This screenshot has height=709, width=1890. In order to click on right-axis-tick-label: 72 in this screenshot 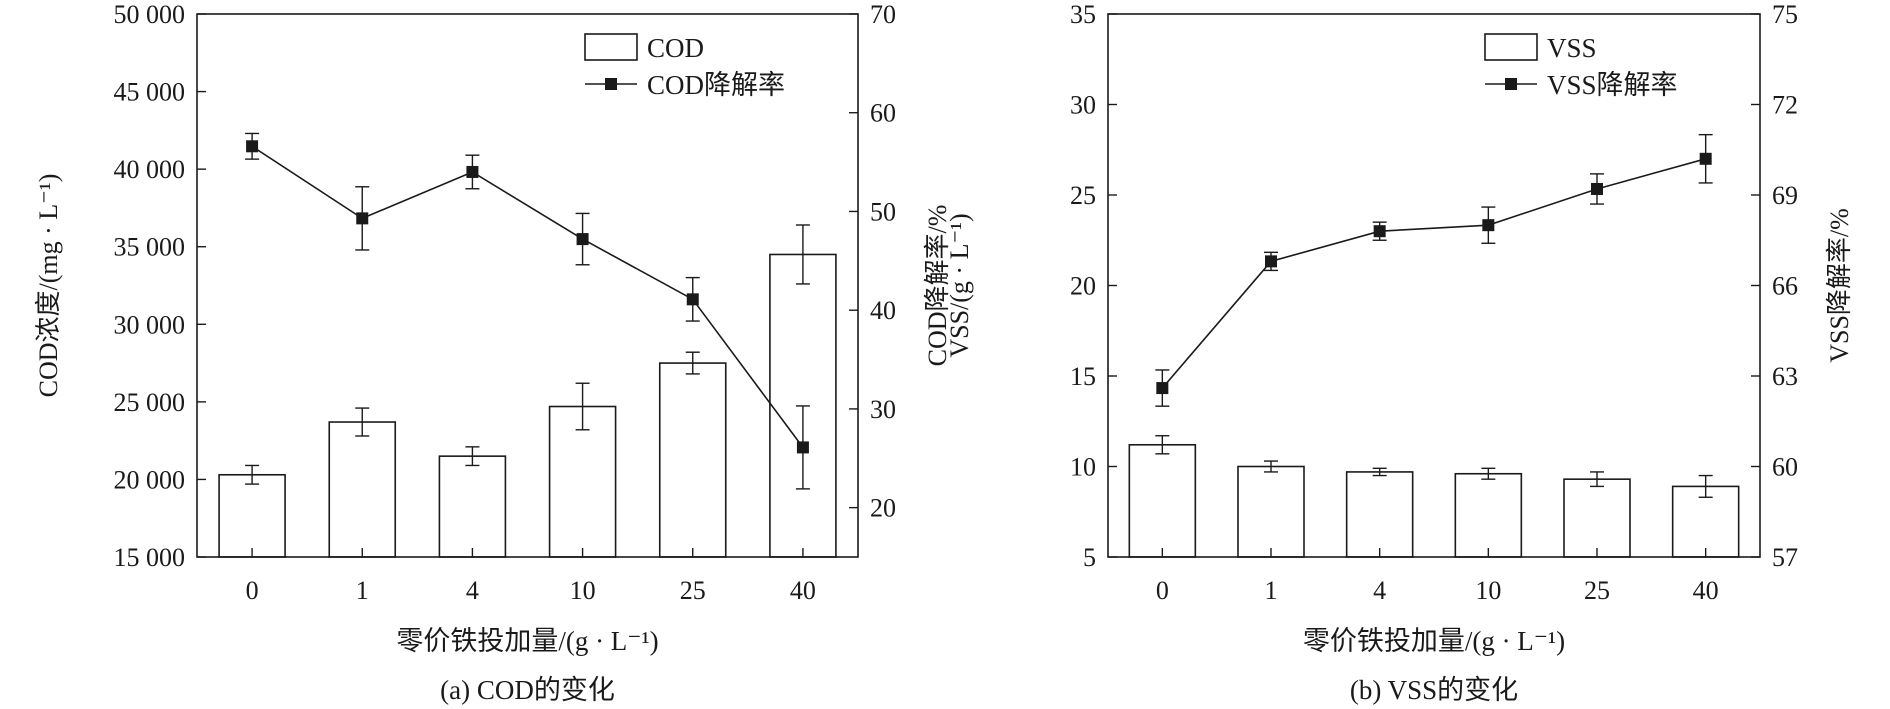, I will do `click(1785, 105)`.